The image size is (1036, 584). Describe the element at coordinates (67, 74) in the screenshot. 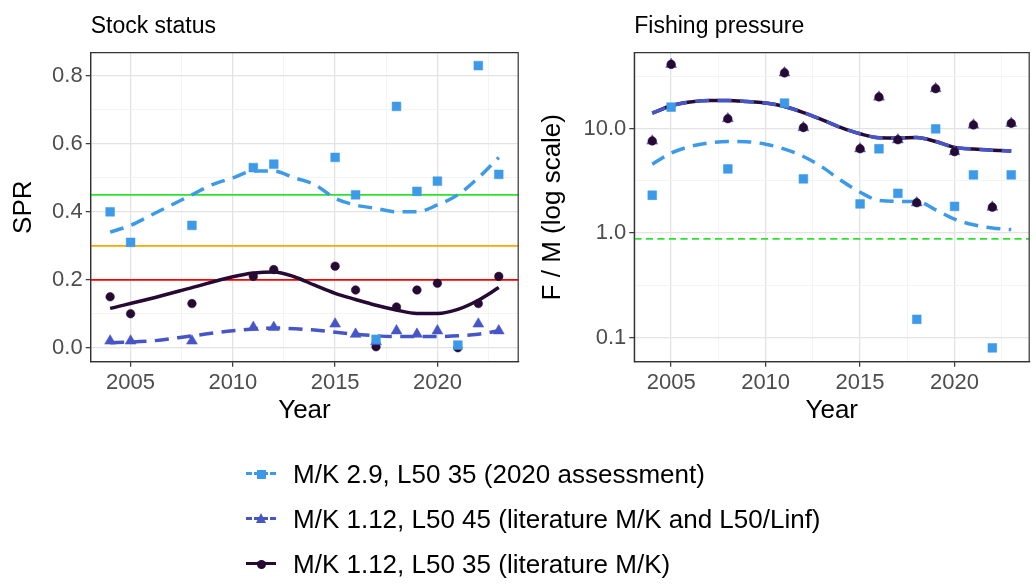

I see `y-tick-label: 0.8` at that location.